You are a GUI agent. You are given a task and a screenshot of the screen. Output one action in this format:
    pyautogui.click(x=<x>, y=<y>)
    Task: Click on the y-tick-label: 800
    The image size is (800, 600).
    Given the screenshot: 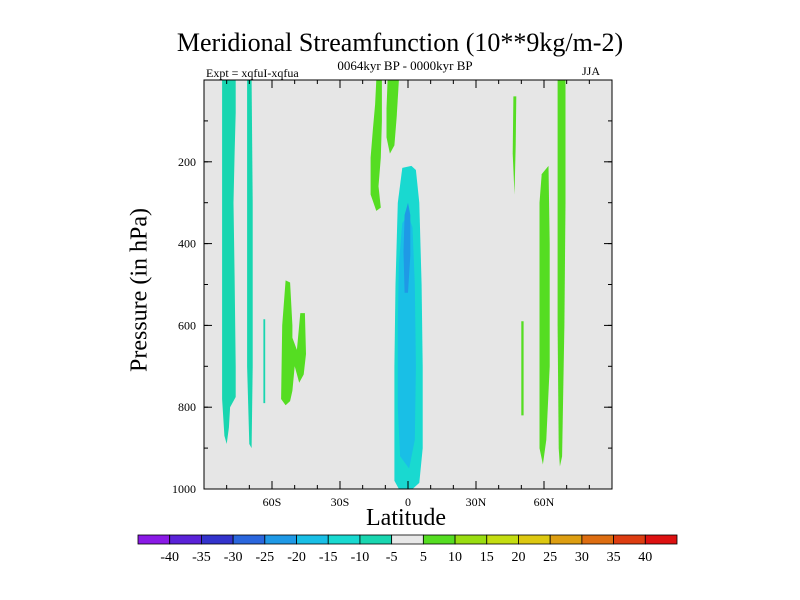 What is the action you would take?
    pyautogui.click(x=187, y=407)
    